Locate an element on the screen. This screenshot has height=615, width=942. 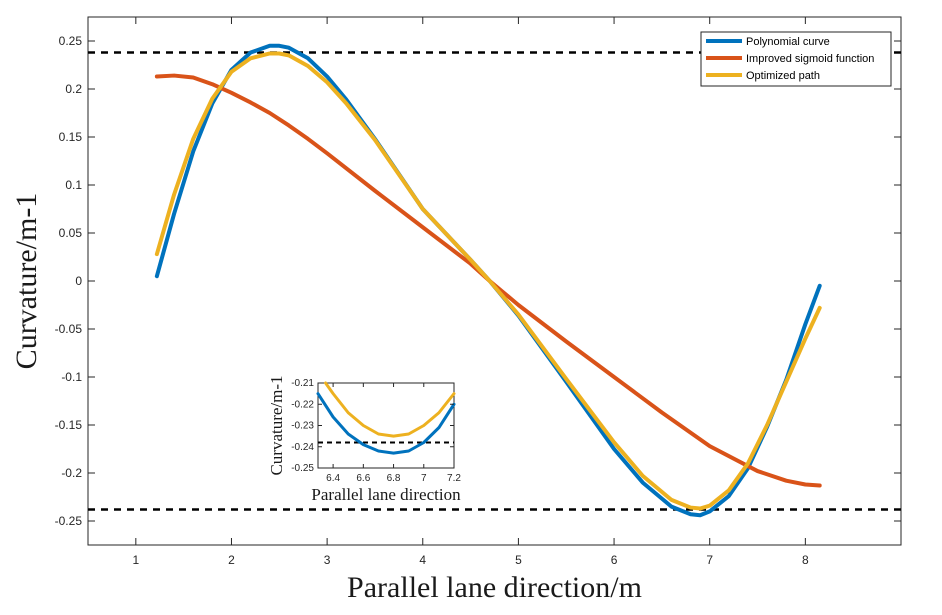
inset-y-axis-ticks: -0.21 -0.22 -0.23 -0.24 -0.25 is located at coordinates (372, 426).